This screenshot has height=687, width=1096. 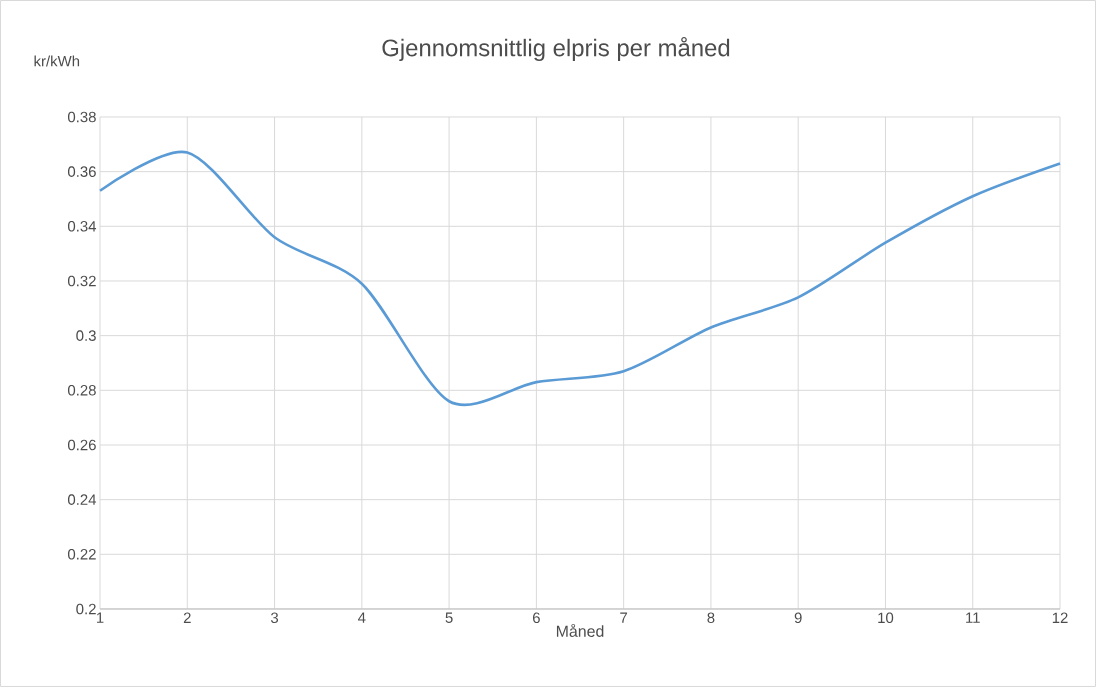 I want to click on x-tick-label: 8, so click(x=711, y=618).